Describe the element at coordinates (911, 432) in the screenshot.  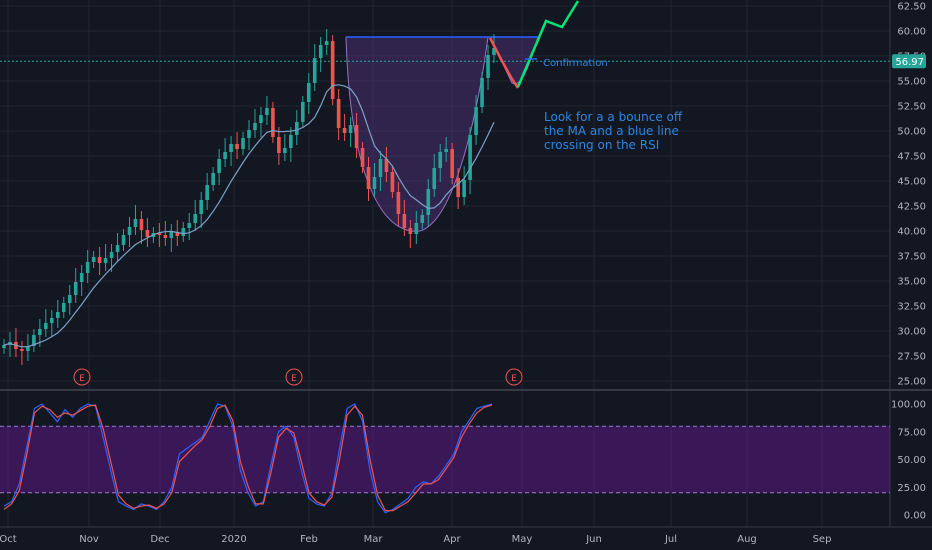
I see `oscillator-tick-label: 75.00` at that location.